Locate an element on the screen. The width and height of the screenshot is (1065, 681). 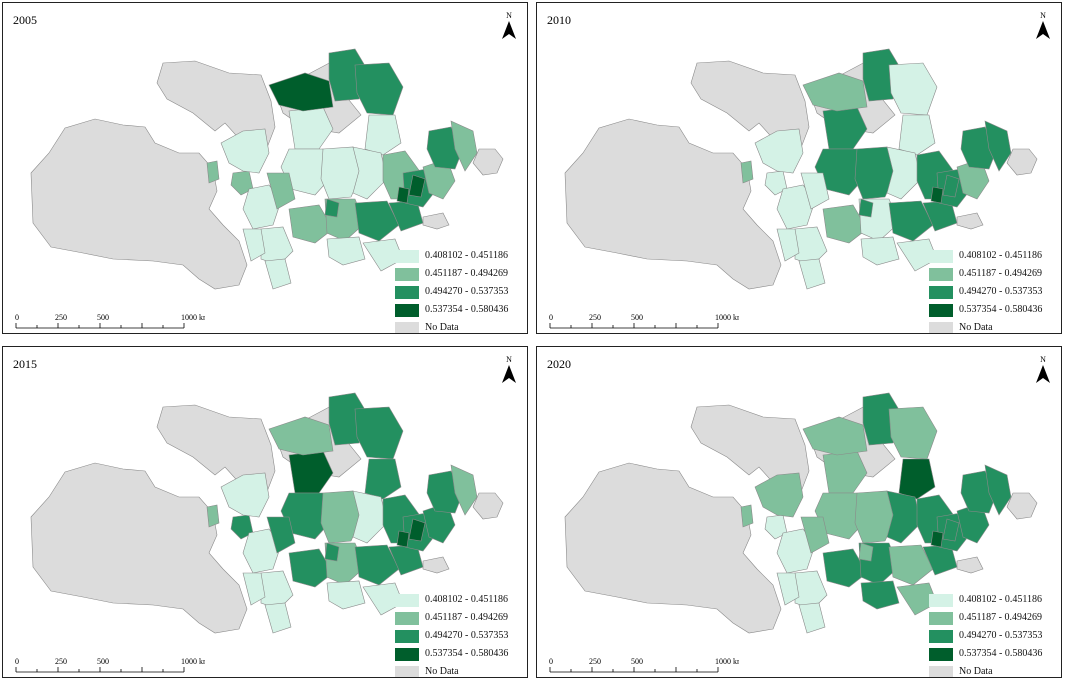
legend-item: No Data is located at coordinates (460, 327).